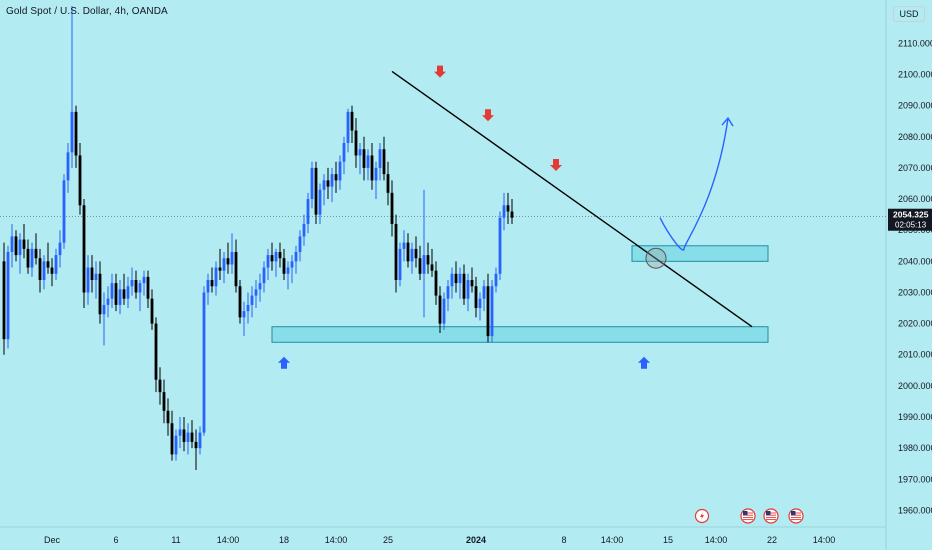 Image resolution: width=932 pixels, height=550 pixels. Describe the element at coordinates (563, 540) in the screenshot. I see `x-tick-label: 8` at that location.